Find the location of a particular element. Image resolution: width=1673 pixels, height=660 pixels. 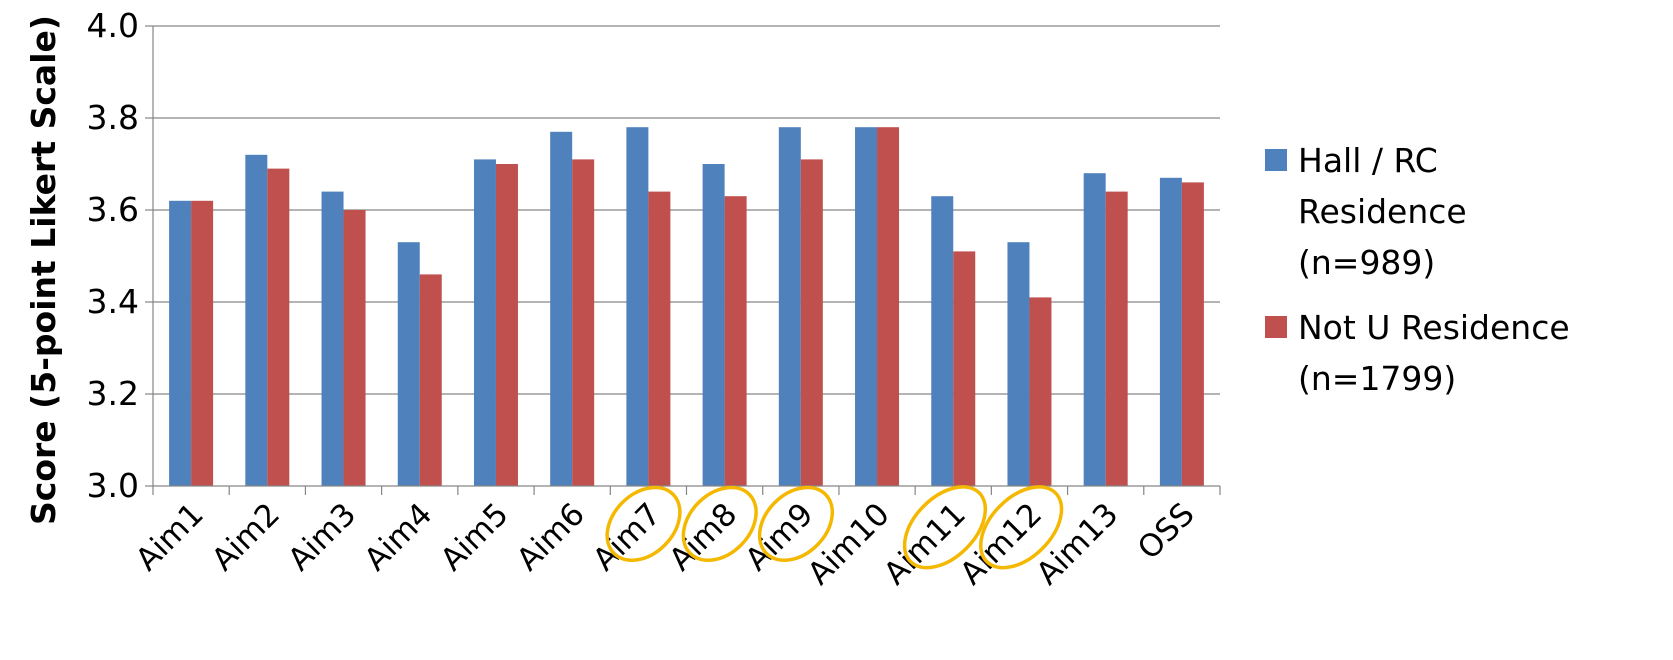

x-tick-label: Aim11 is located at coordinates (925, 544).